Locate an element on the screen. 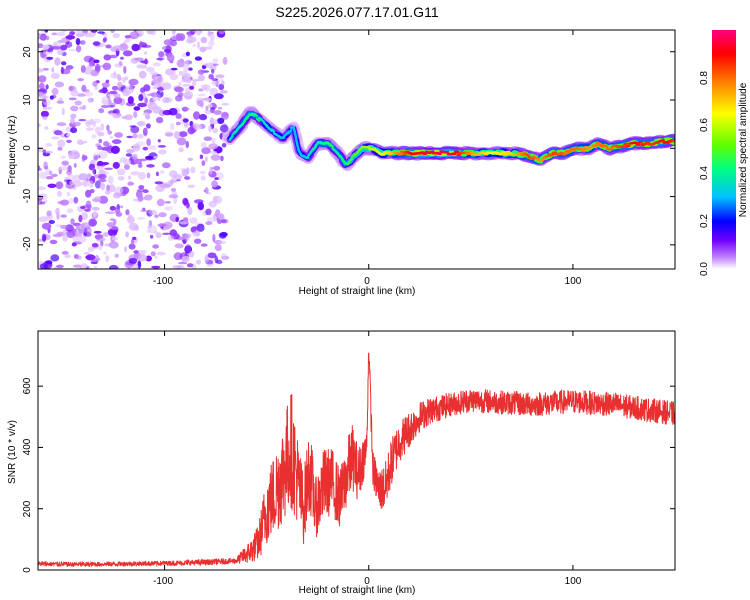 The image size is (750, 600). colorbar-tick-label: 0.6 is located at coordinates (704, 125).